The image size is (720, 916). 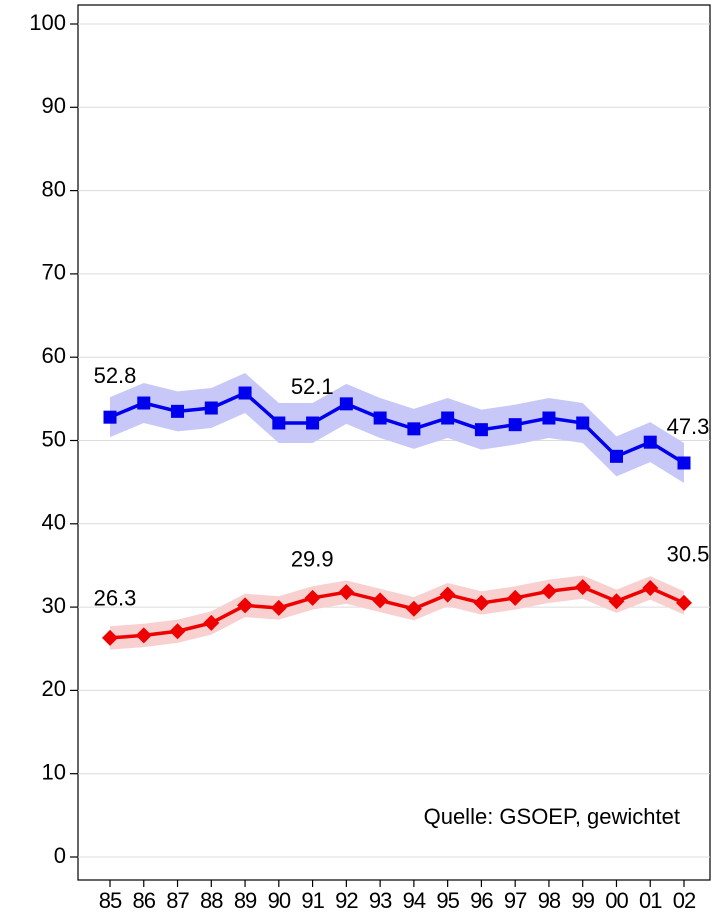 What do you see at coordinates (279, 900) in the screenshot?
I see `x-tick-label: 90` at bounding box center [279, 900].